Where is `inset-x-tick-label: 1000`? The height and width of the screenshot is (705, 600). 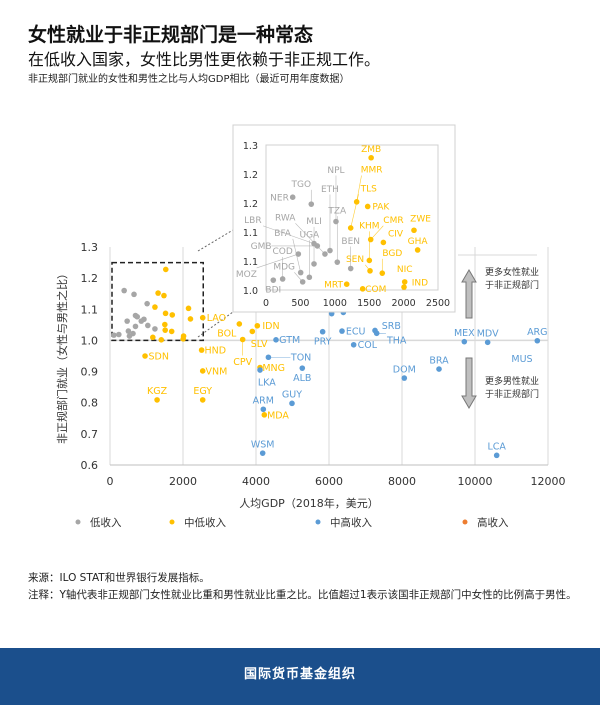 inset-x-tick-label: 1000 is located at coordinates (335, 303).